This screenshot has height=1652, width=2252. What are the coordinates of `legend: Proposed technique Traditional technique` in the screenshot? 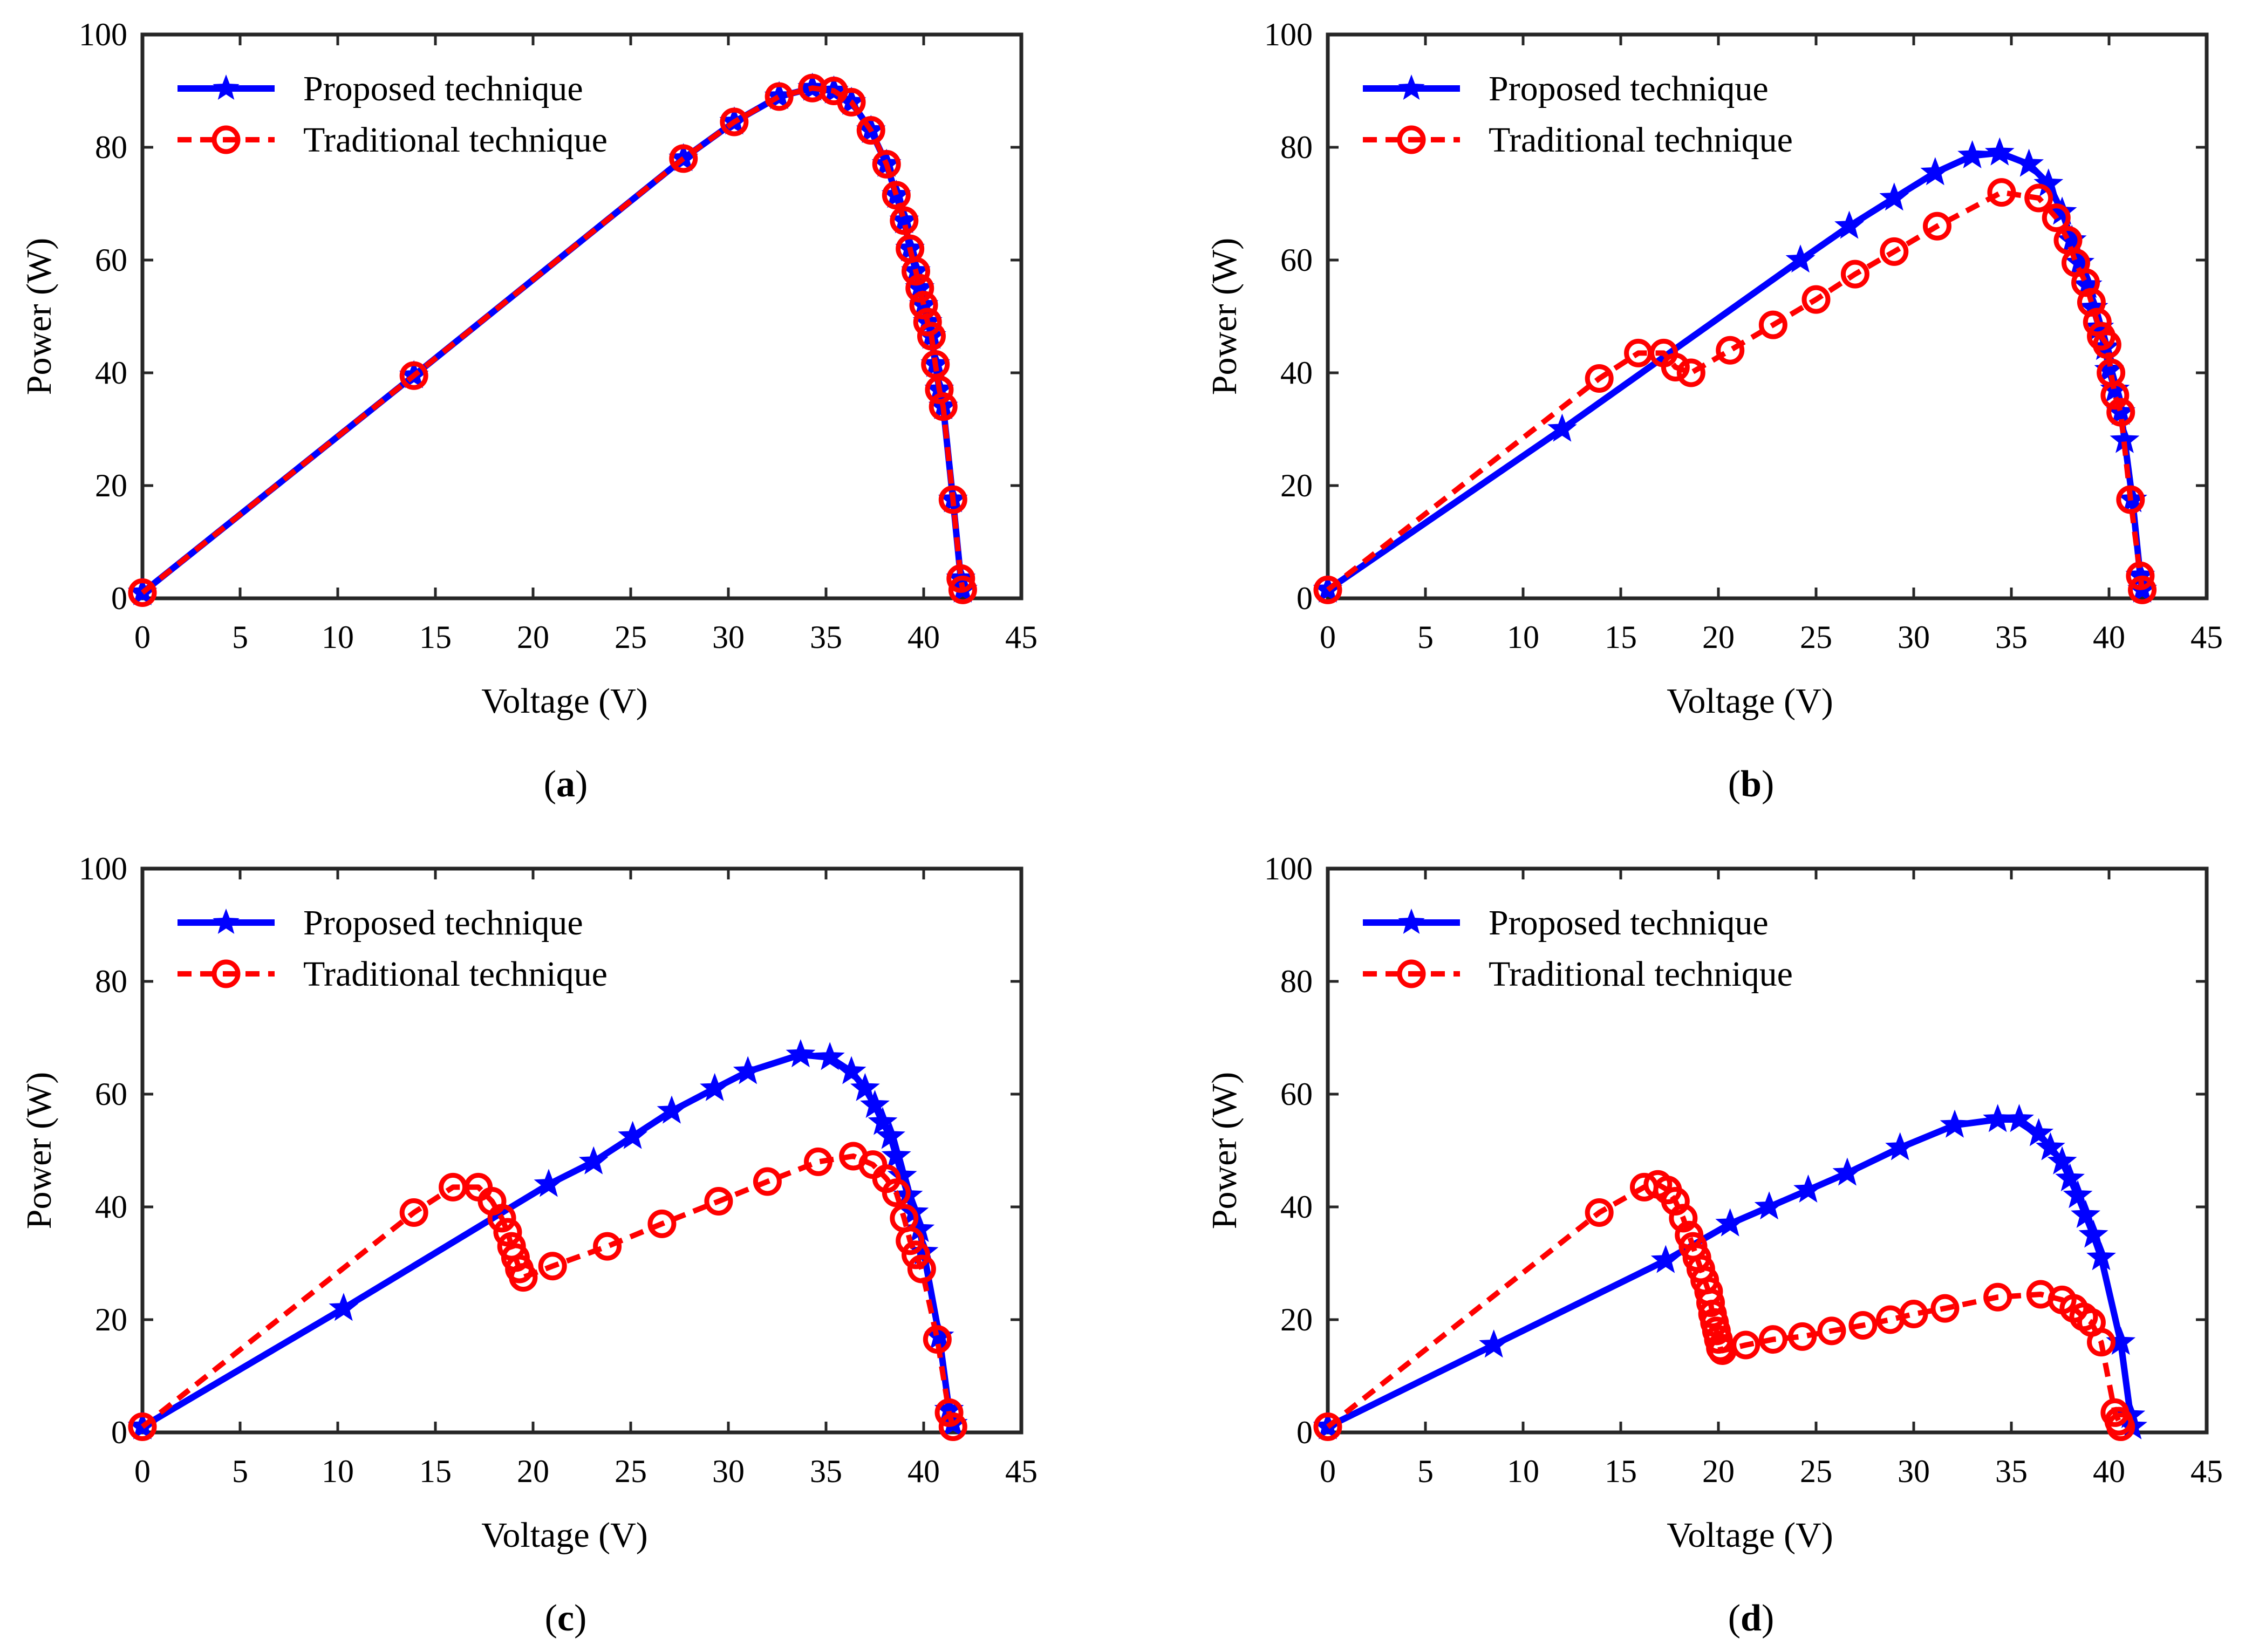 It's located at (1578, 948).